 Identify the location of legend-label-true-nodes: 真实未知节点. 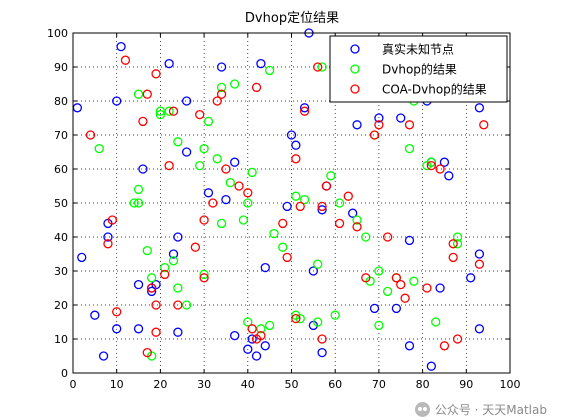
(418, 49).